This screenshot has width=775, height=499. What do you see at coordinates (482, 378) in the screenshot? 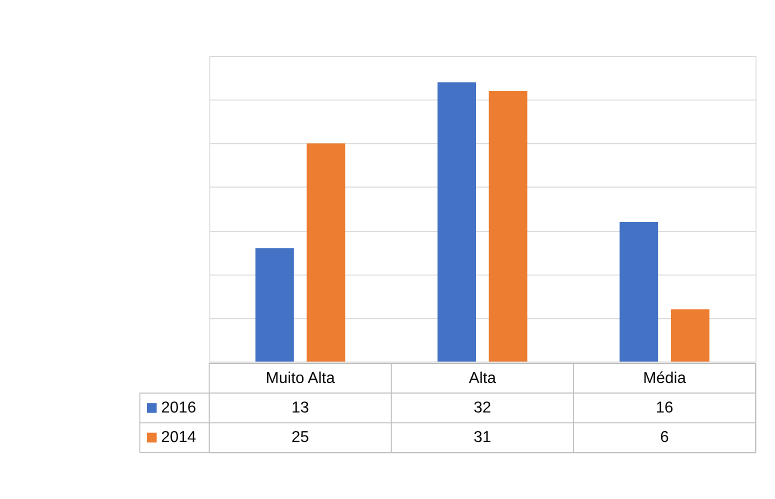
I see `x-tick-label: Alta` at bounding box center [482, 378].